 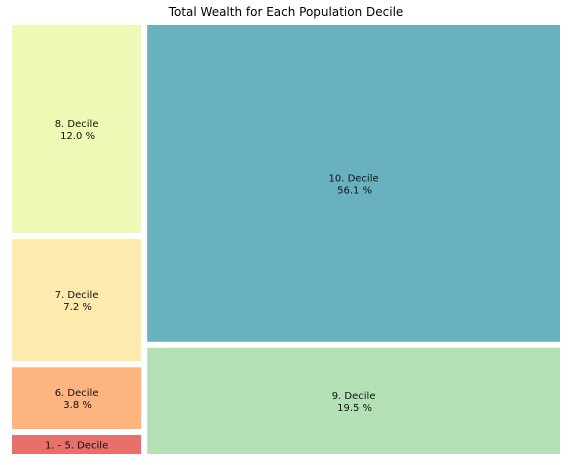 What do you see at coordinates (77, 405) in the screenshot?
I see `treemap-label-value: 3.8 %` at bounding box center [77, 405].